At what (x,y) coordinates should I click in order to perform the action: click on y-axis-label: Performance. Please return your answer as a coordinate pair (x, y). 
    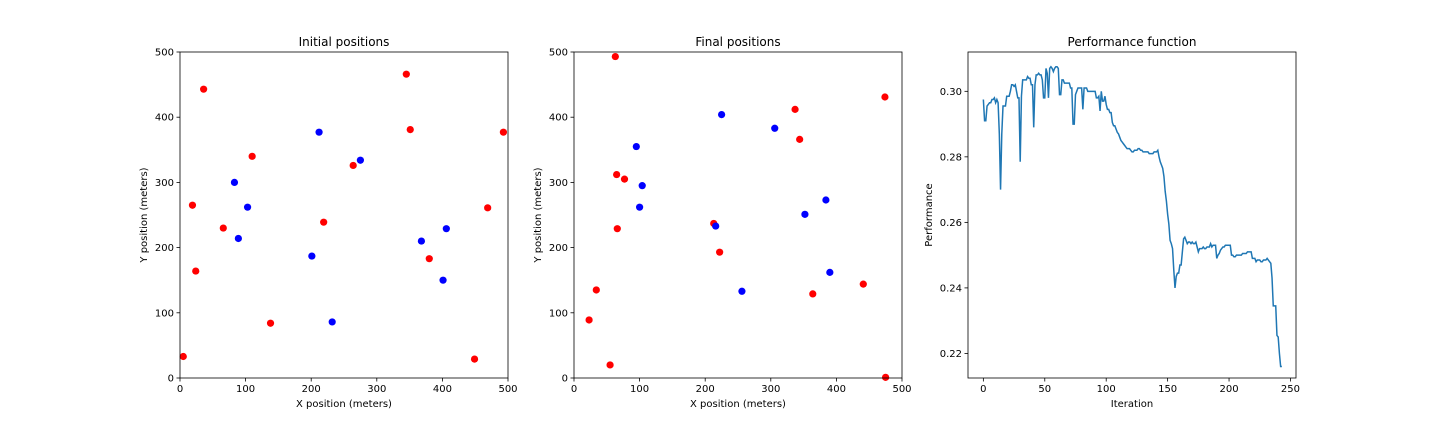
    Looking at the image, I should click on (929, 214).